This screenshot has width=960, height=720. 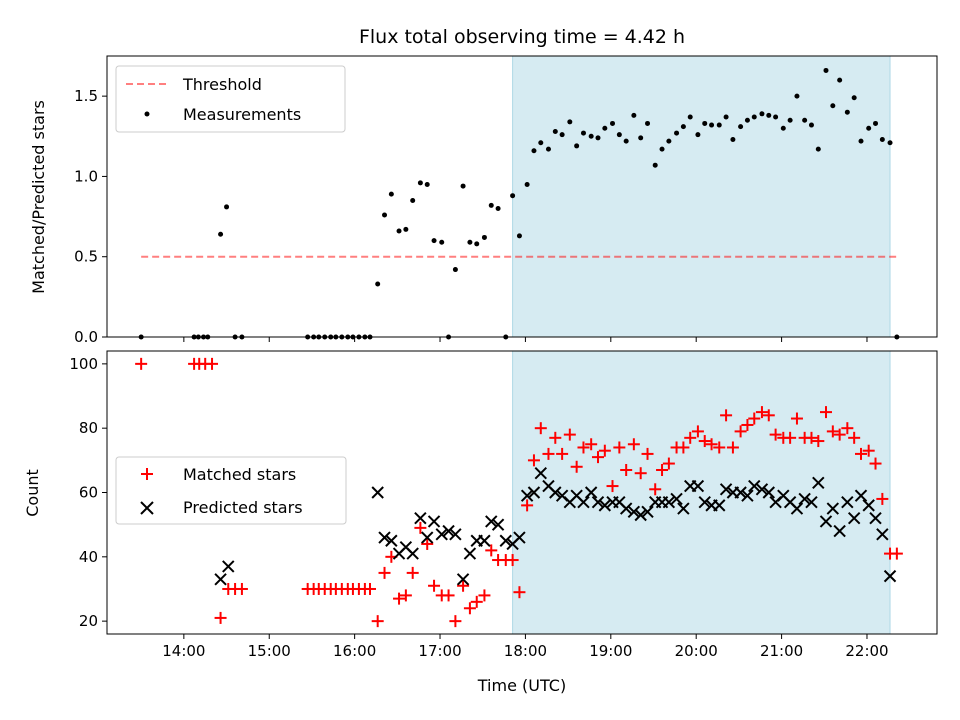 What do you see at coordinates (781, 651) in the screenshot?
I see `xtick-label-1-7: 21:00` at bounding box center [781, 651].